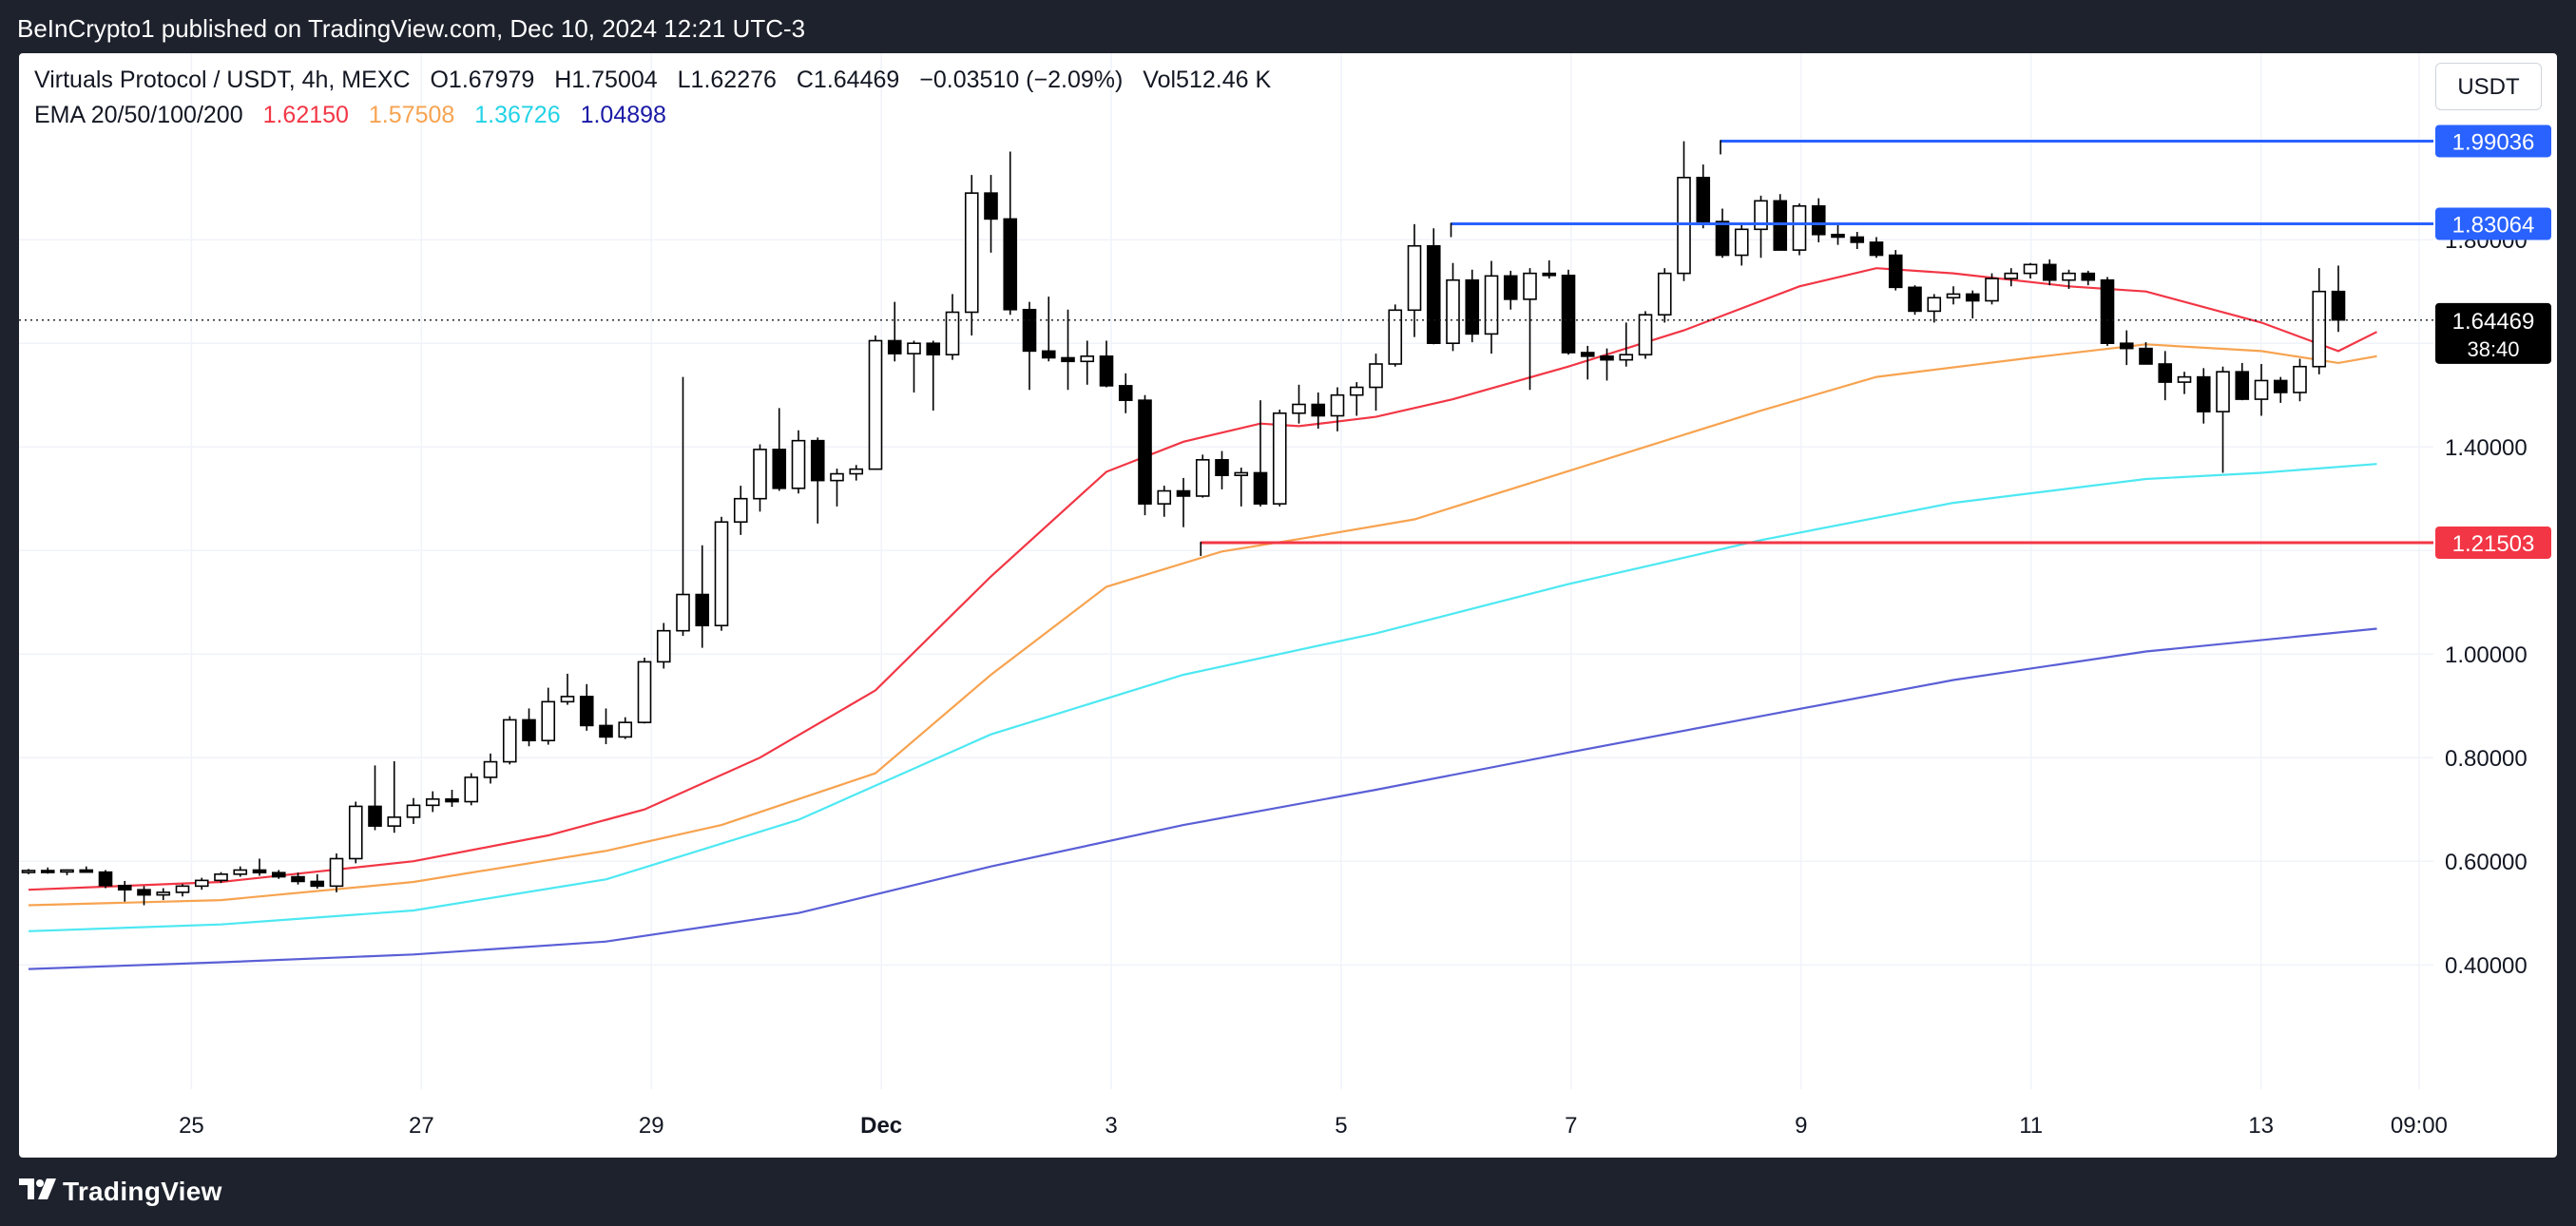 The image size is (2576, 1226). What do you see at coordinates (1341, 1126) in the screenshot?
I see `x-axis-tick-label: 5` at bounding box center [1341, 1126].